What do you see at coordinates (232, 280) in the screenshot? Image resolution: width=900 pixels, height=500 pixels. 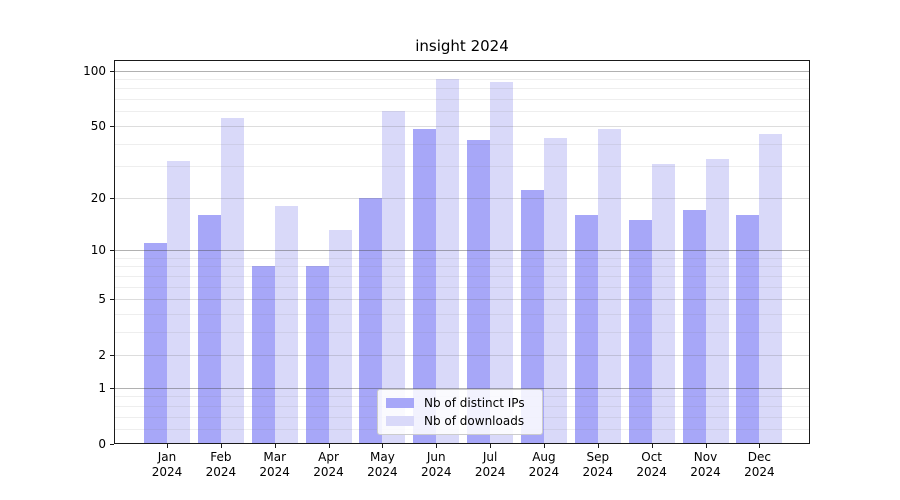 I see `bar-nb-of-downloads-feb` at bounding box center [232, 280].